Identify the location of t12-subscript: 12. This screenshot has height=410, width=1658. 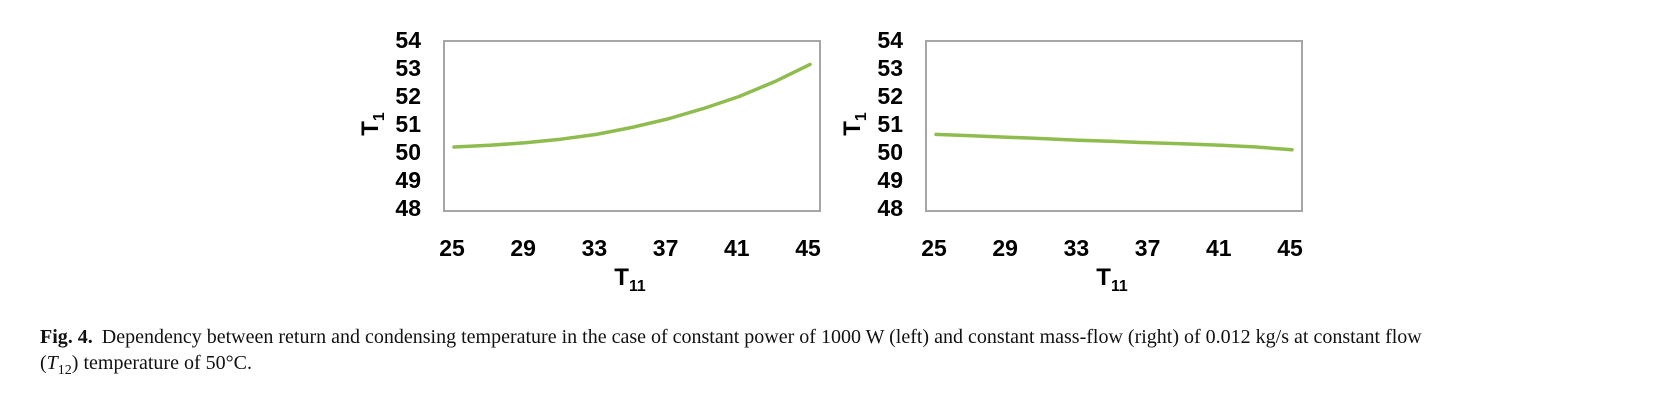
(64, 370).